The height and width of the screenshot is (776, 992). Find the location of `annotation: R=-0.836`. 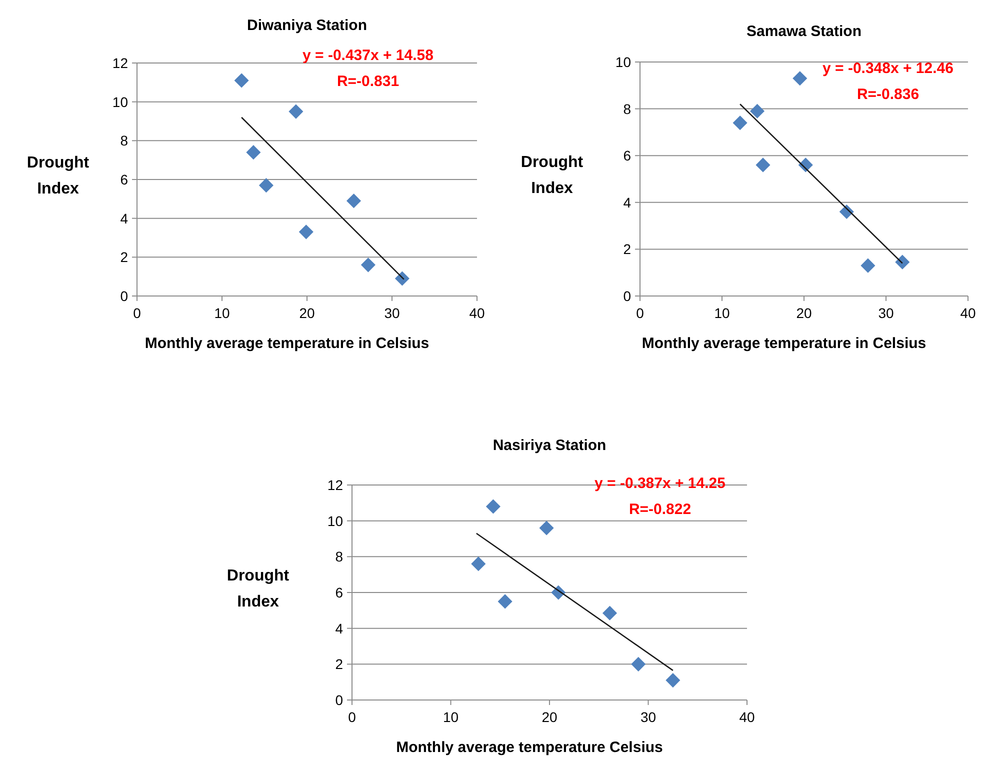

annotation: R=-0.836 is located at coordinates (888, 94).